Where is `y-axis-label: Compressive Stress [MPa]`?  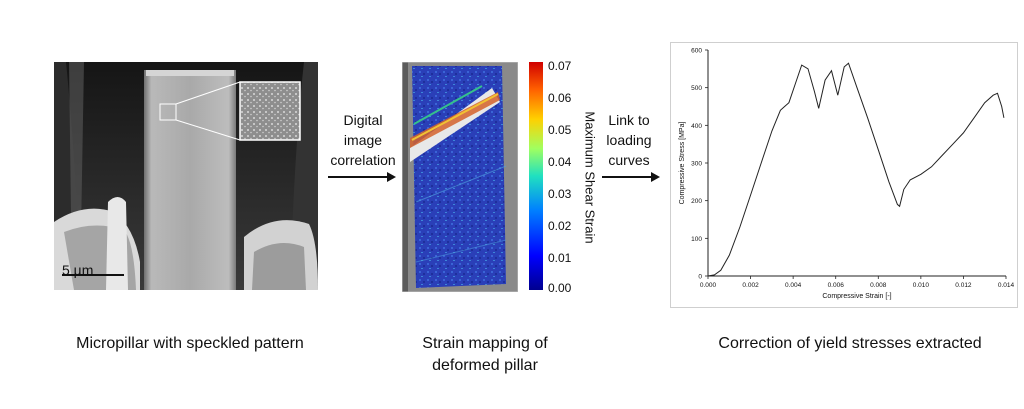
y-axis-label: Compressive Stress [MPa] is located at coordinates (682, 163).